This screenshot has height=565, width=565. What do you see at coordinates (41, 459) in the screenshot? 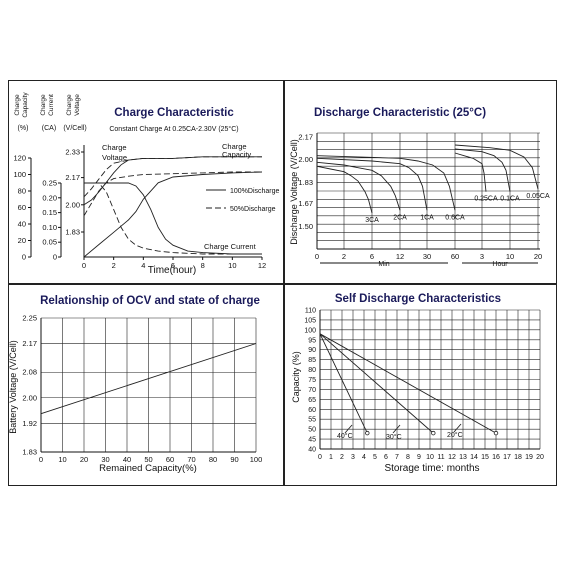
I see `chart3-x-tick-label: 0` at bounding box center [41, 459].